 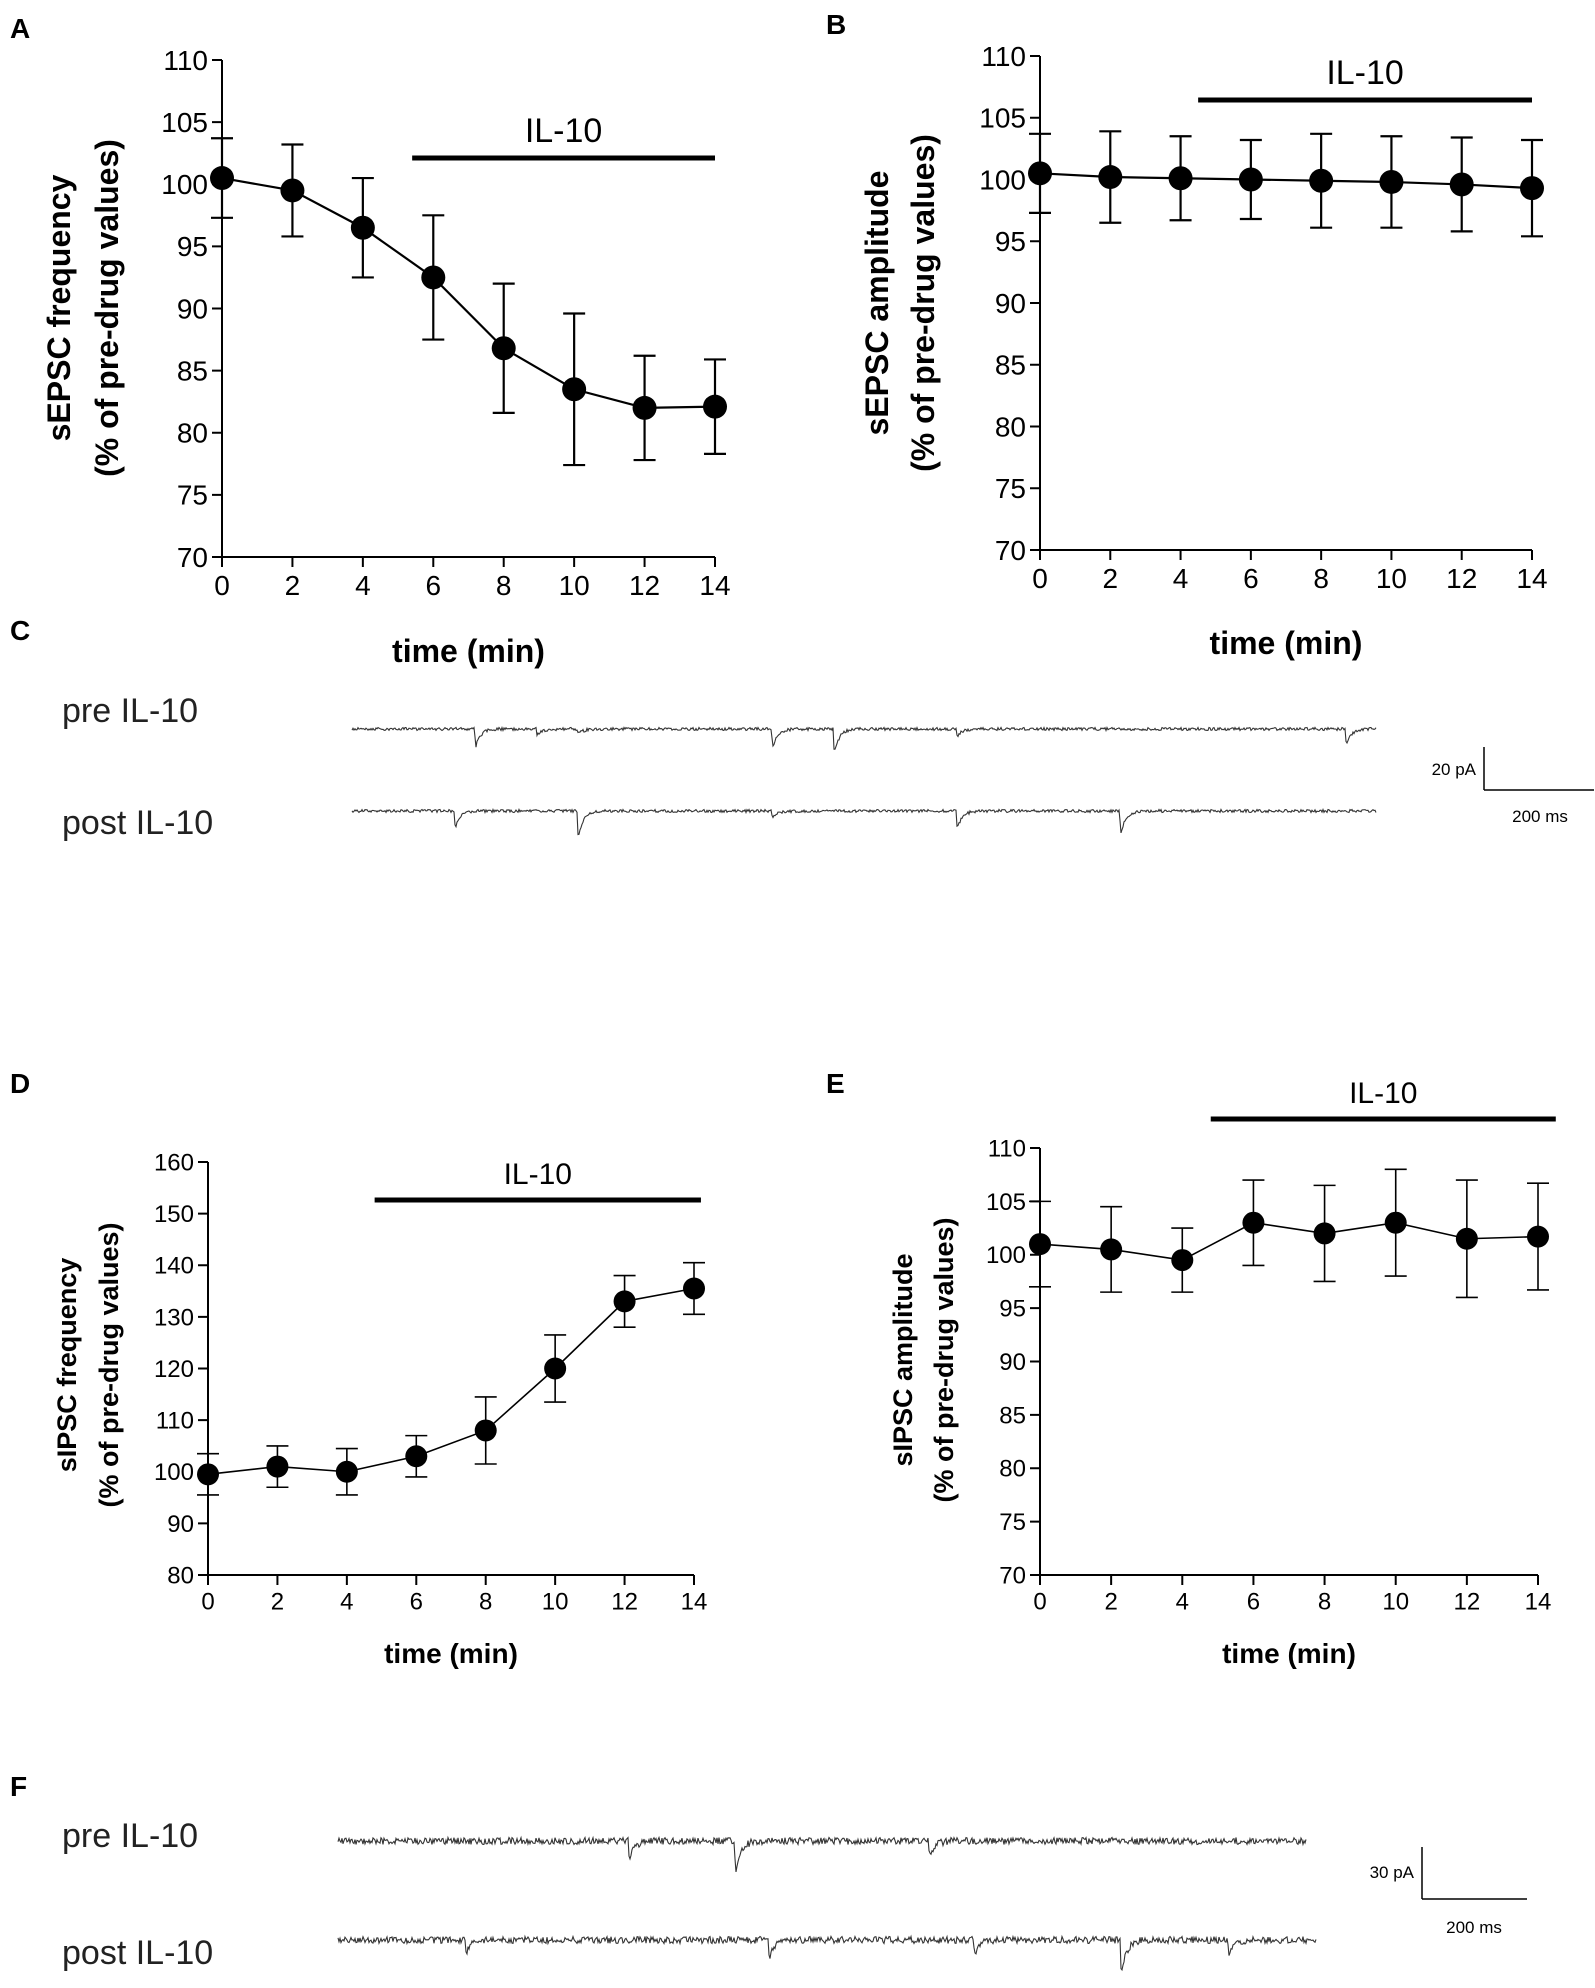 I want to click on y-axis-title: sIPSC amplitude, so click(x=903, y=1359).